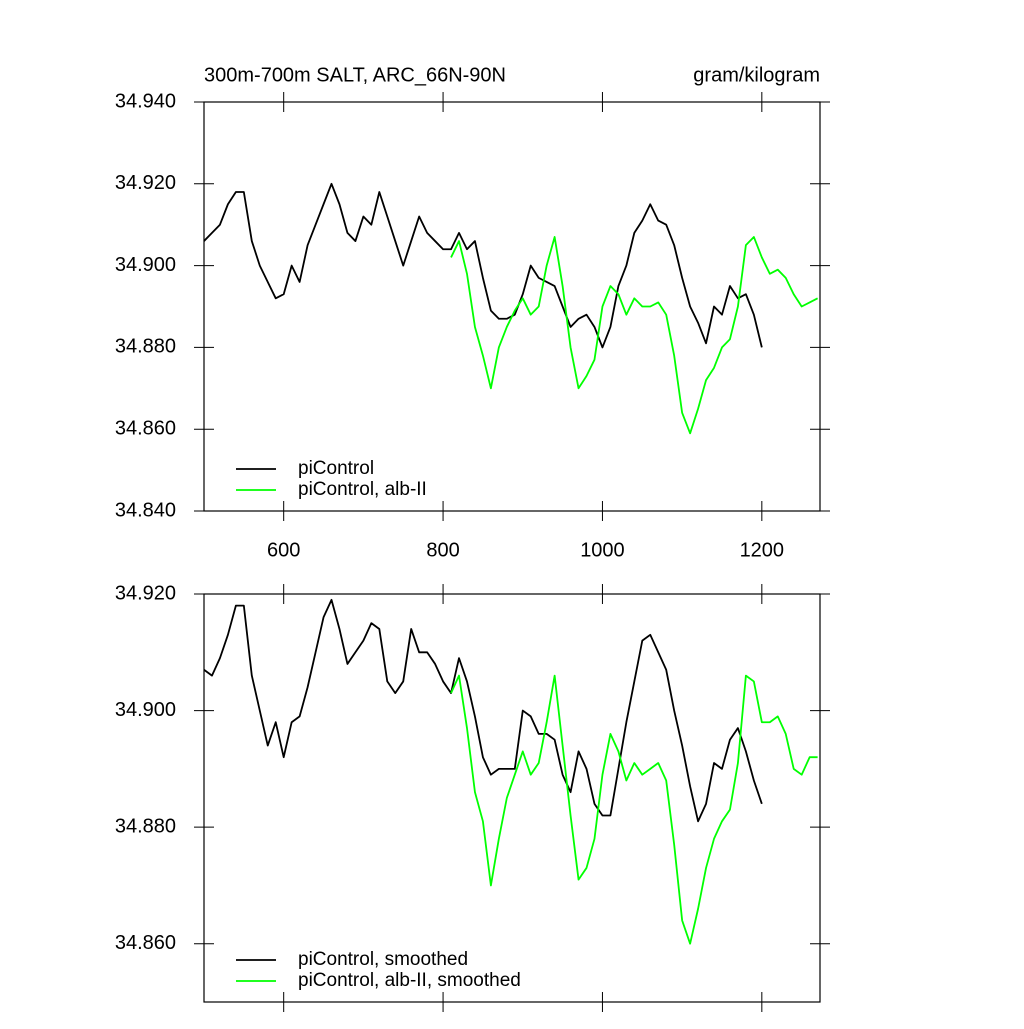  Describe the element at coordinates (602, 550) in the screenshot. I see `x-tick-label: 1000` at that location.